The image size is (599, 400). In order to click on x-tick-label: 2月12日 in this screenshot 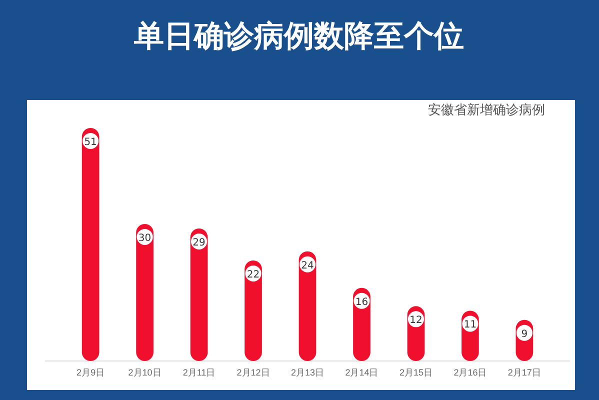, I will do `click(253, 373)`.